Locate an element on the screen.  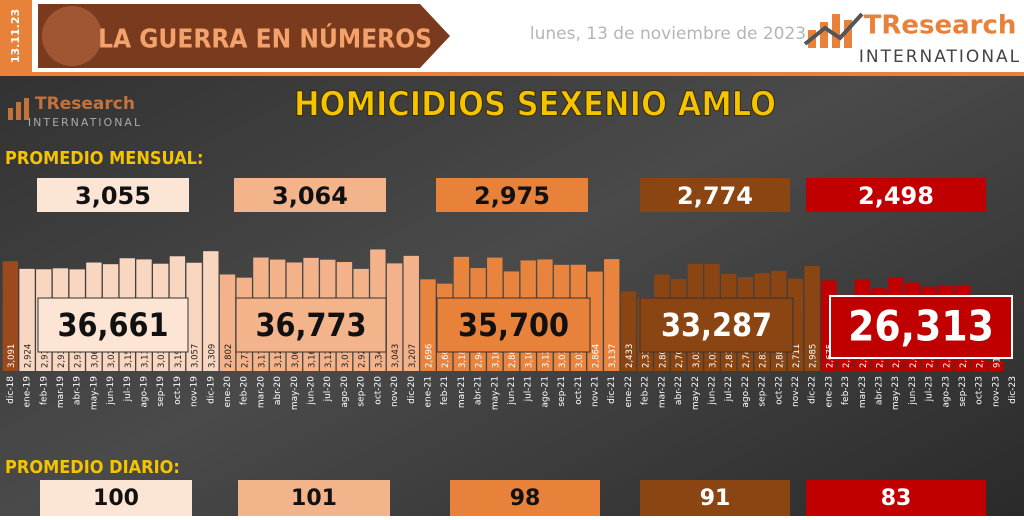
x-tick-label: ago-20 is located at coordinates (345, 392).